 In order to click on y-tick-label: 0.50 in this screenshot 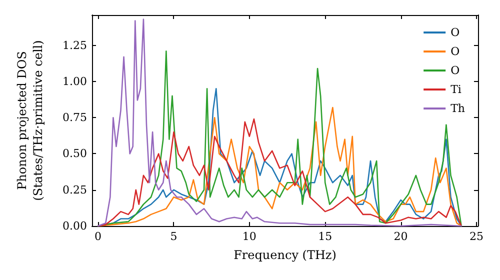, I will do `click(74, 153)`.